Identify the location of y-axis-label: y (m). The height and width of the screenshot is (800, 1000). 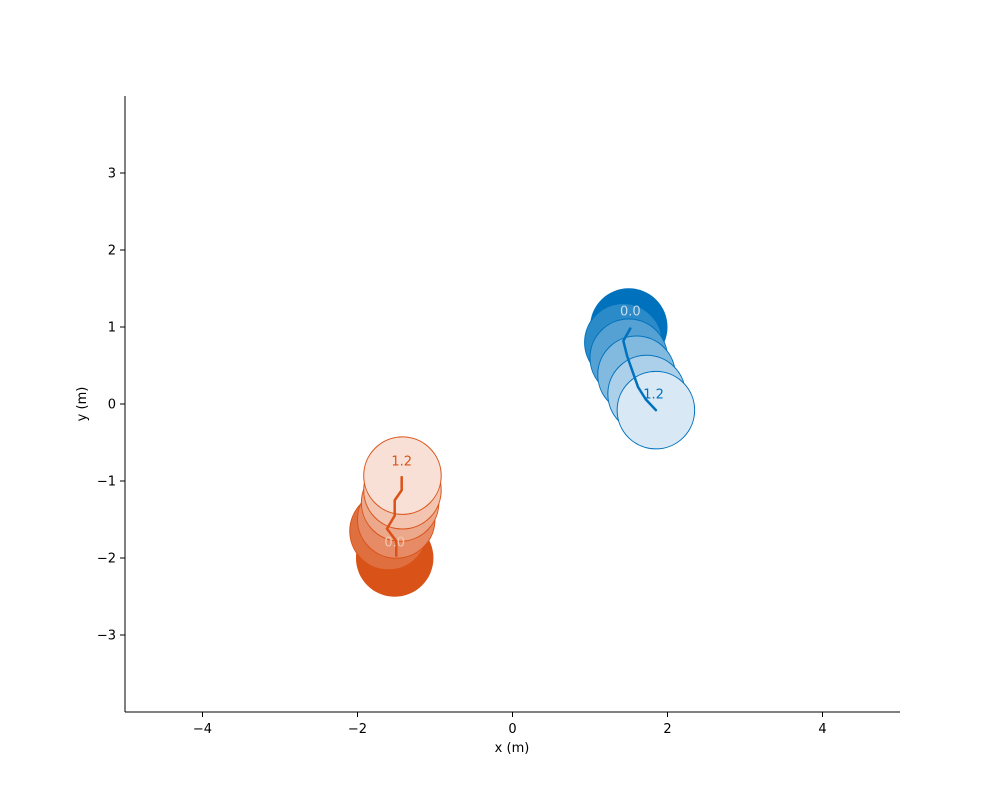
(82, 404).